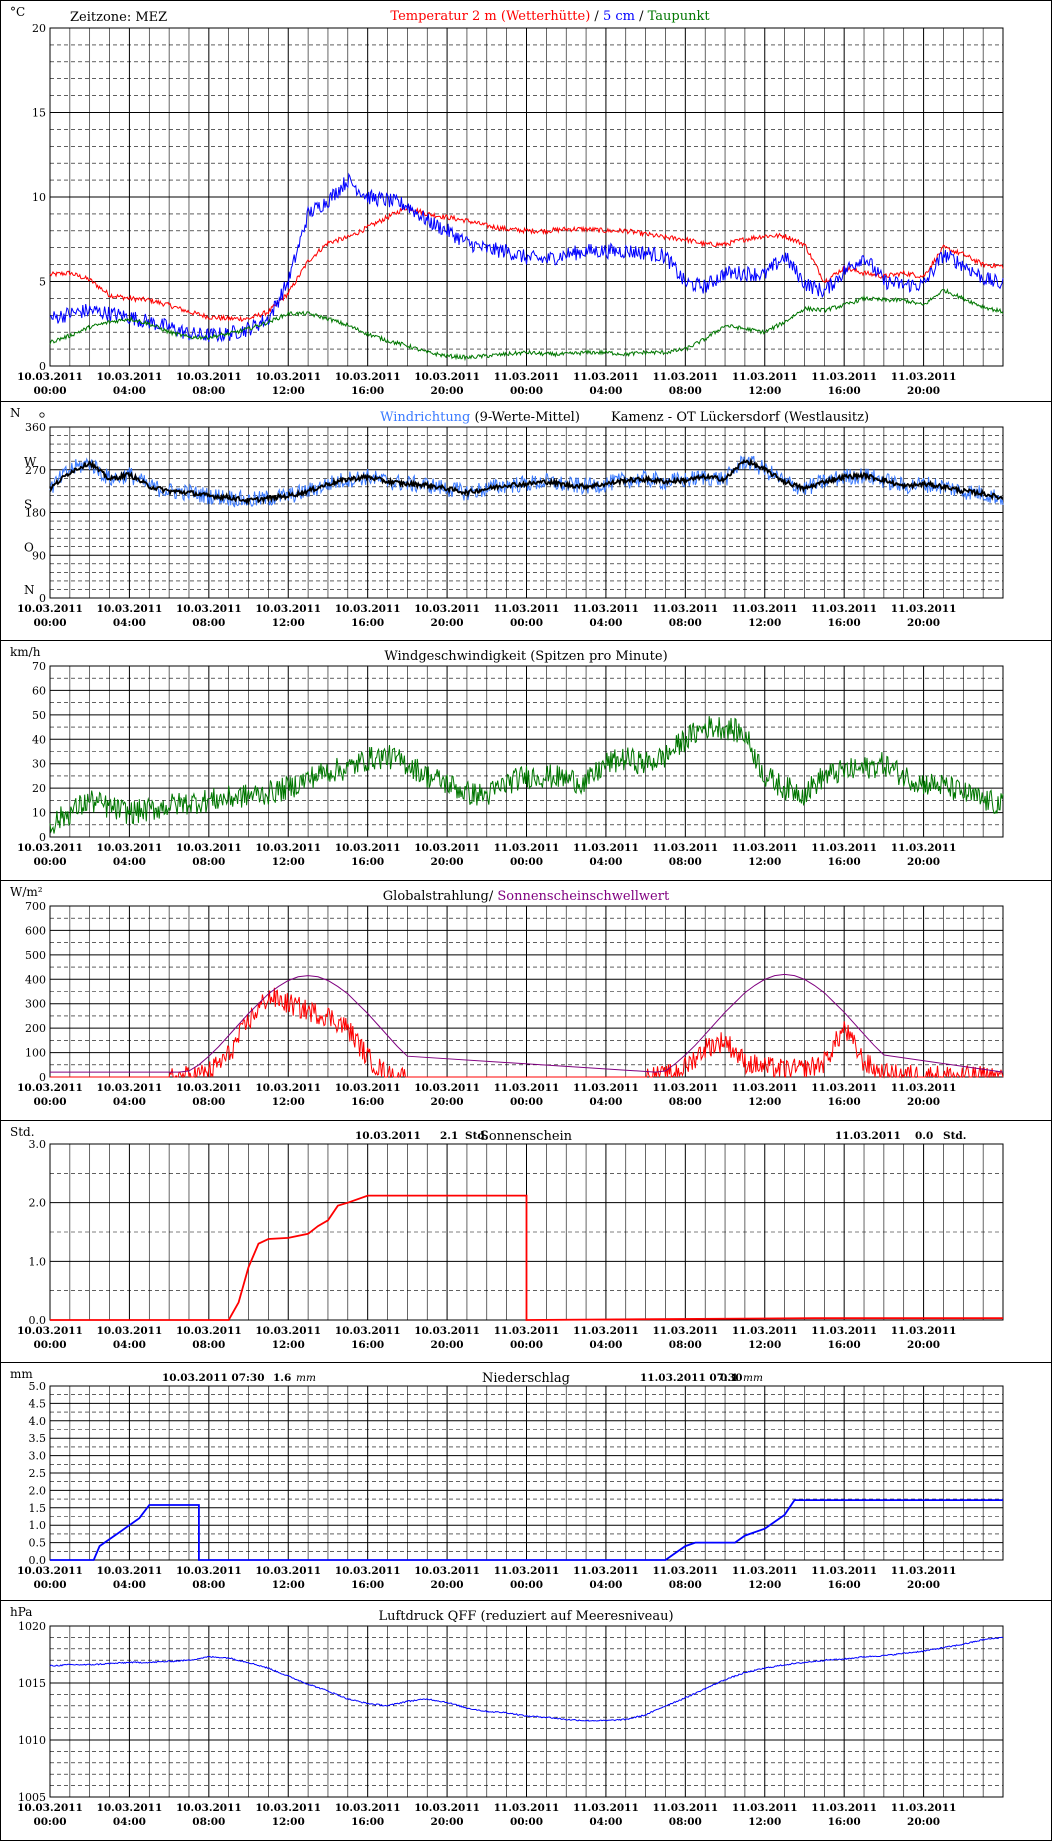 The width and height of the screenshot is (1052, 1845). What do you see at coordinates (42, 415) in the screenshot?
I see `degree-mark` at bounding box center [42, 415].